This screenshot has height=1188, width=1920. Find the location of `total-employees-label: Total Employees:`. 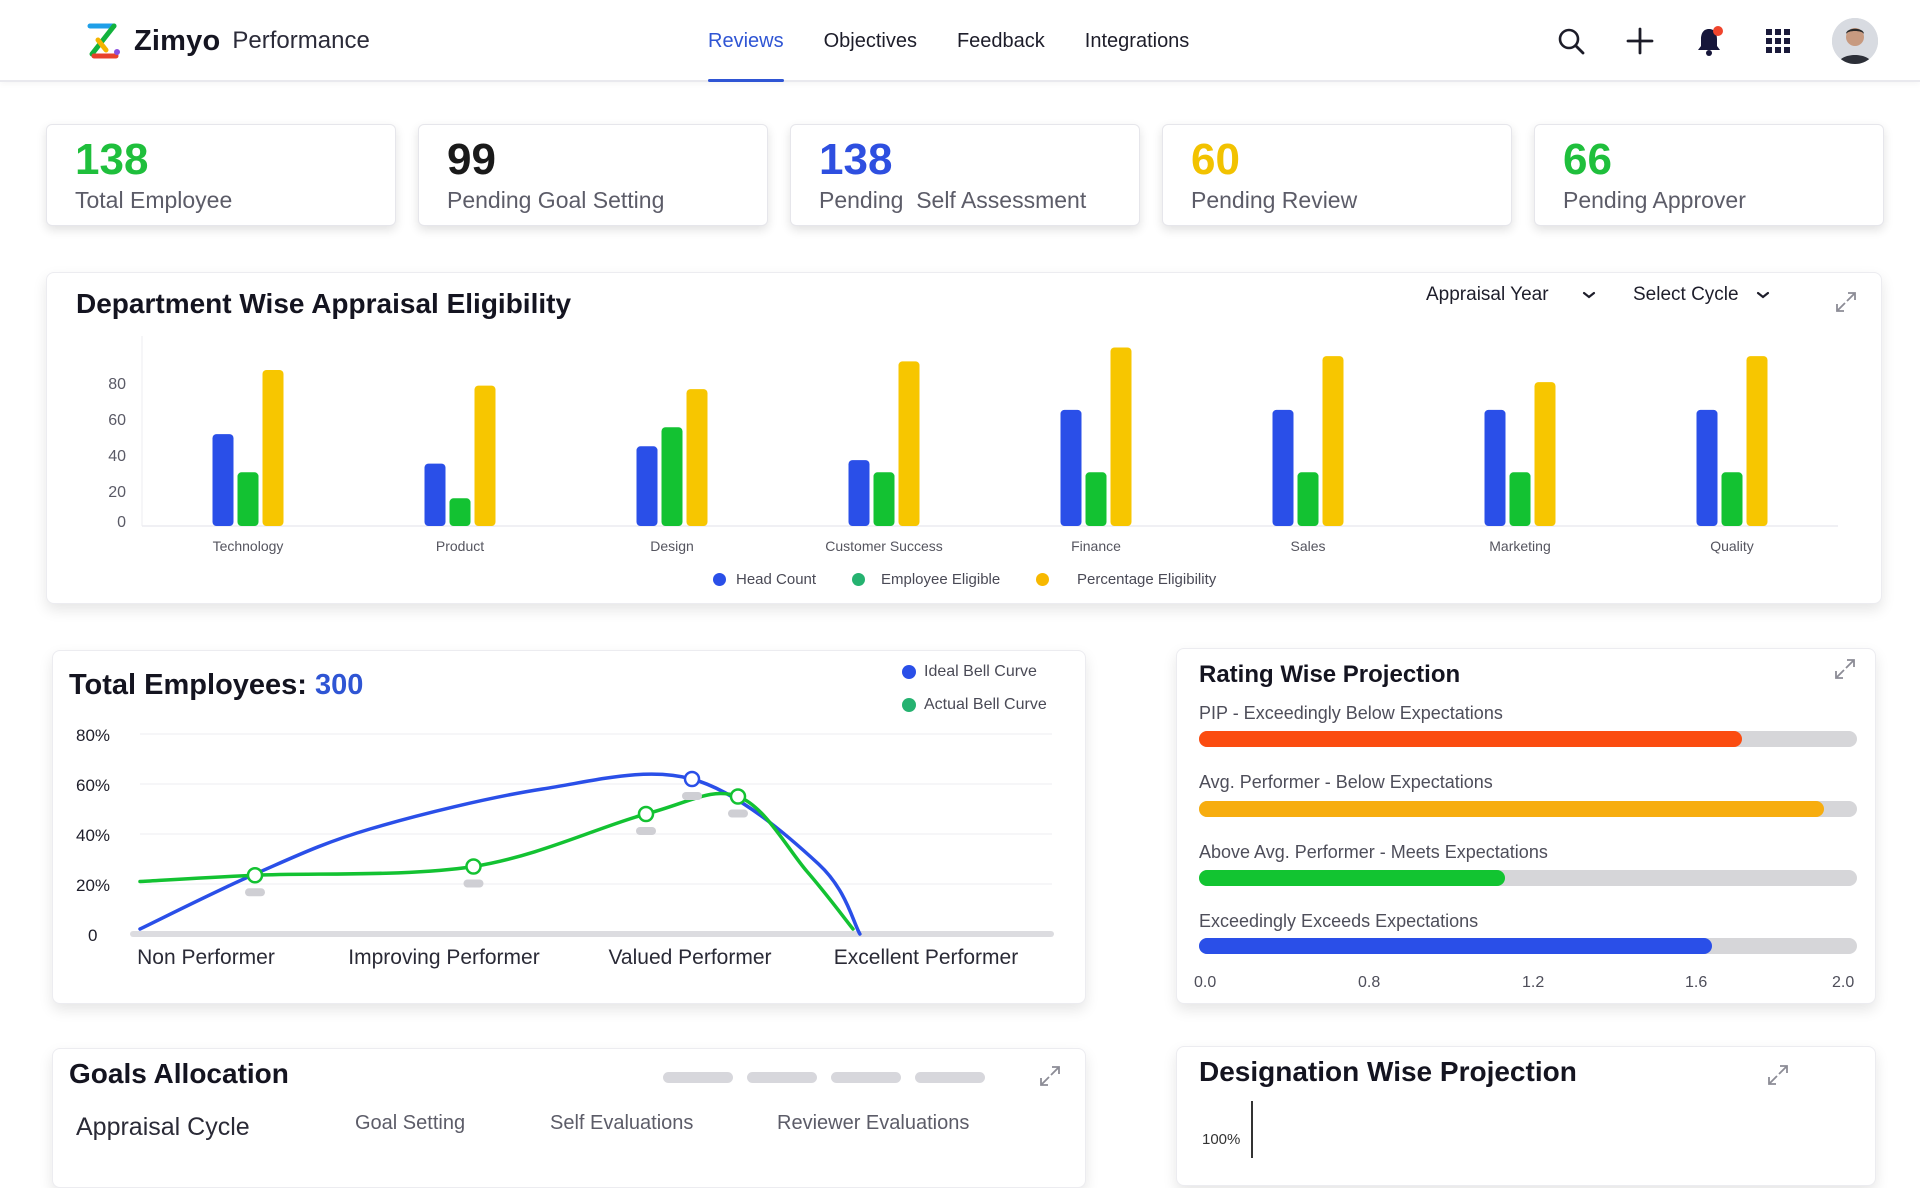

total-employees-label: Total Employees: is located at coordinates (188, 685).